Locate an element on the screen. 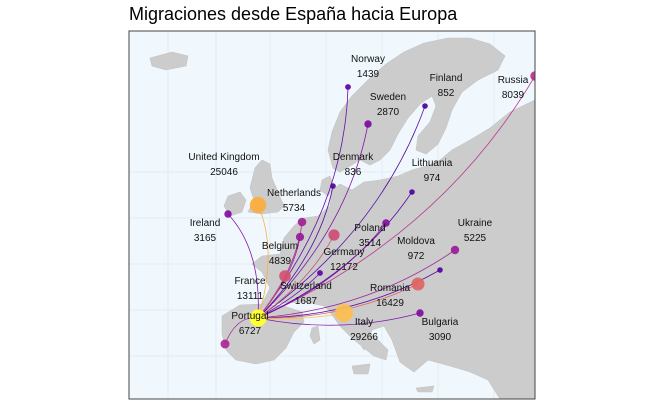 This screenshot has height=408, width=661. label-value-ukraine: 5225 is located at coordinates (475, 238).